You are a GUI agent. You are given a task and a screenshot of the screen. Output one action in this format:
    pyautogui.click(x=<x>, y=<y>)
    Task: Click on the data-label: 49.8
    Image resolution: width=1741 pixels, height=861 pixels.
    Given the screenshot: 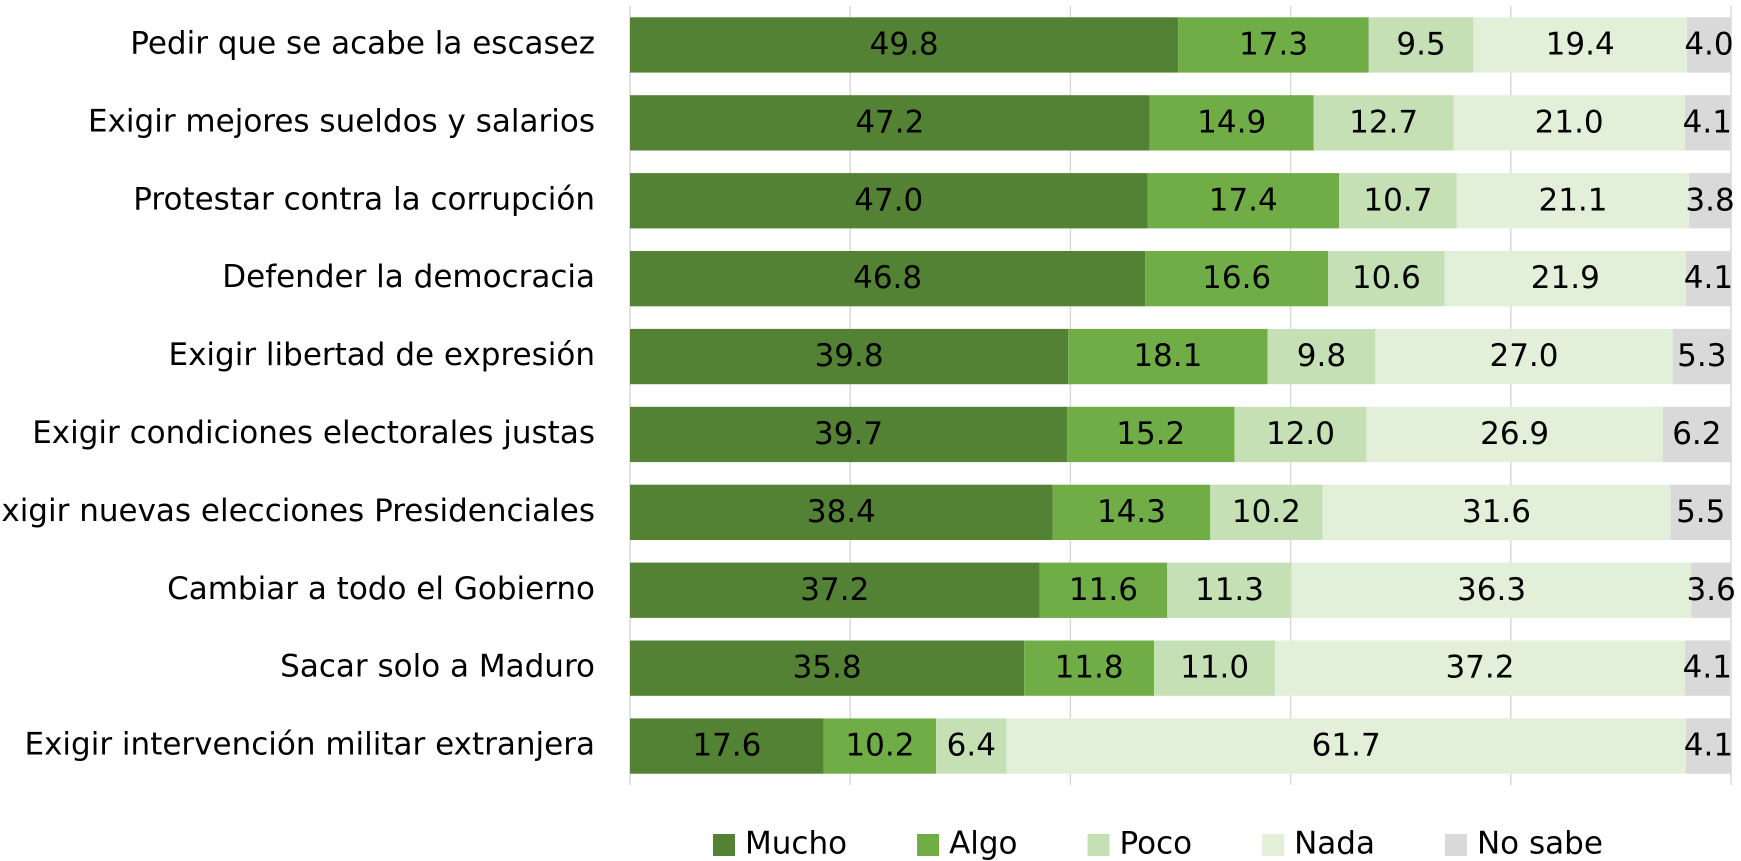 What is the action you would take?
    pyautogui.click(x=904, y=44)
    